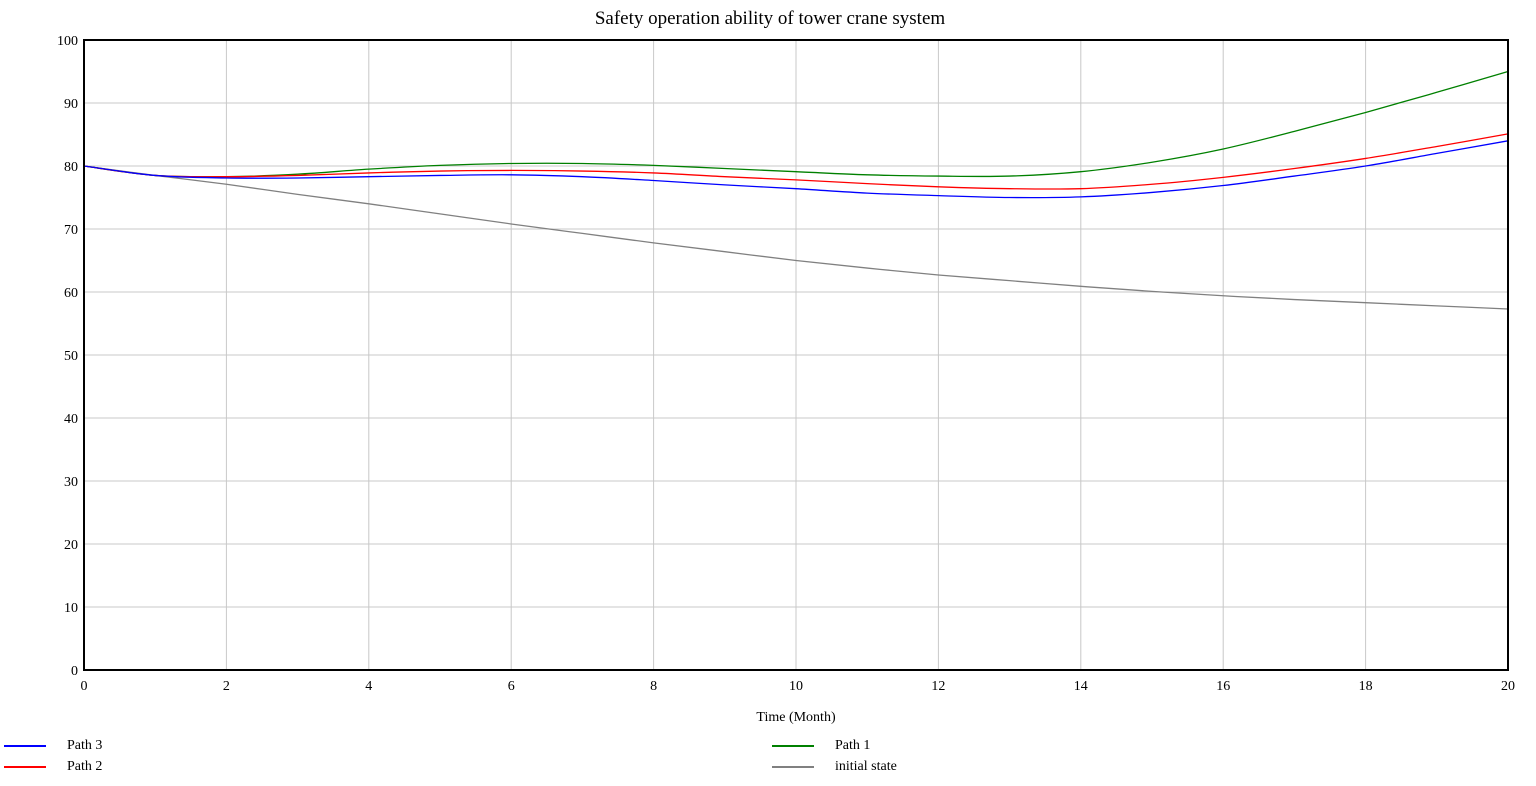  I want to click on x-tick-label: 0, so click(84, 686).